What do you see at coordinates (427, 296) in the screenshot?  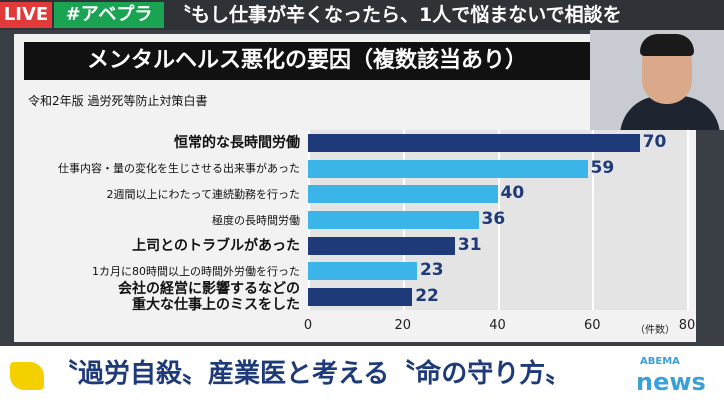 I see `value-label: 22` at bounding box center [427, 296].